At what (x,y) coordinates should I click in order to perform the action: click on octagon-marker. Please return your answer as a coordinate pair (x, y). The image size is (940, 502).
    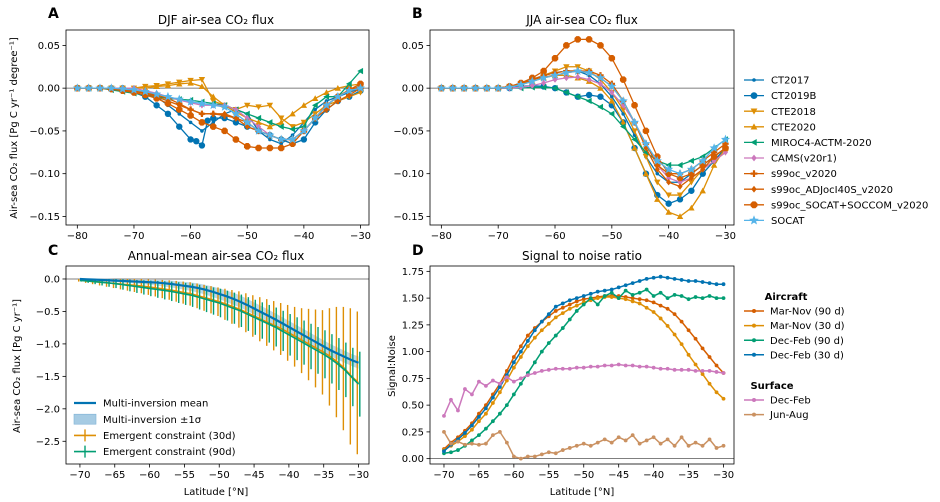
    Looking at the image, I should click on (577, 39).